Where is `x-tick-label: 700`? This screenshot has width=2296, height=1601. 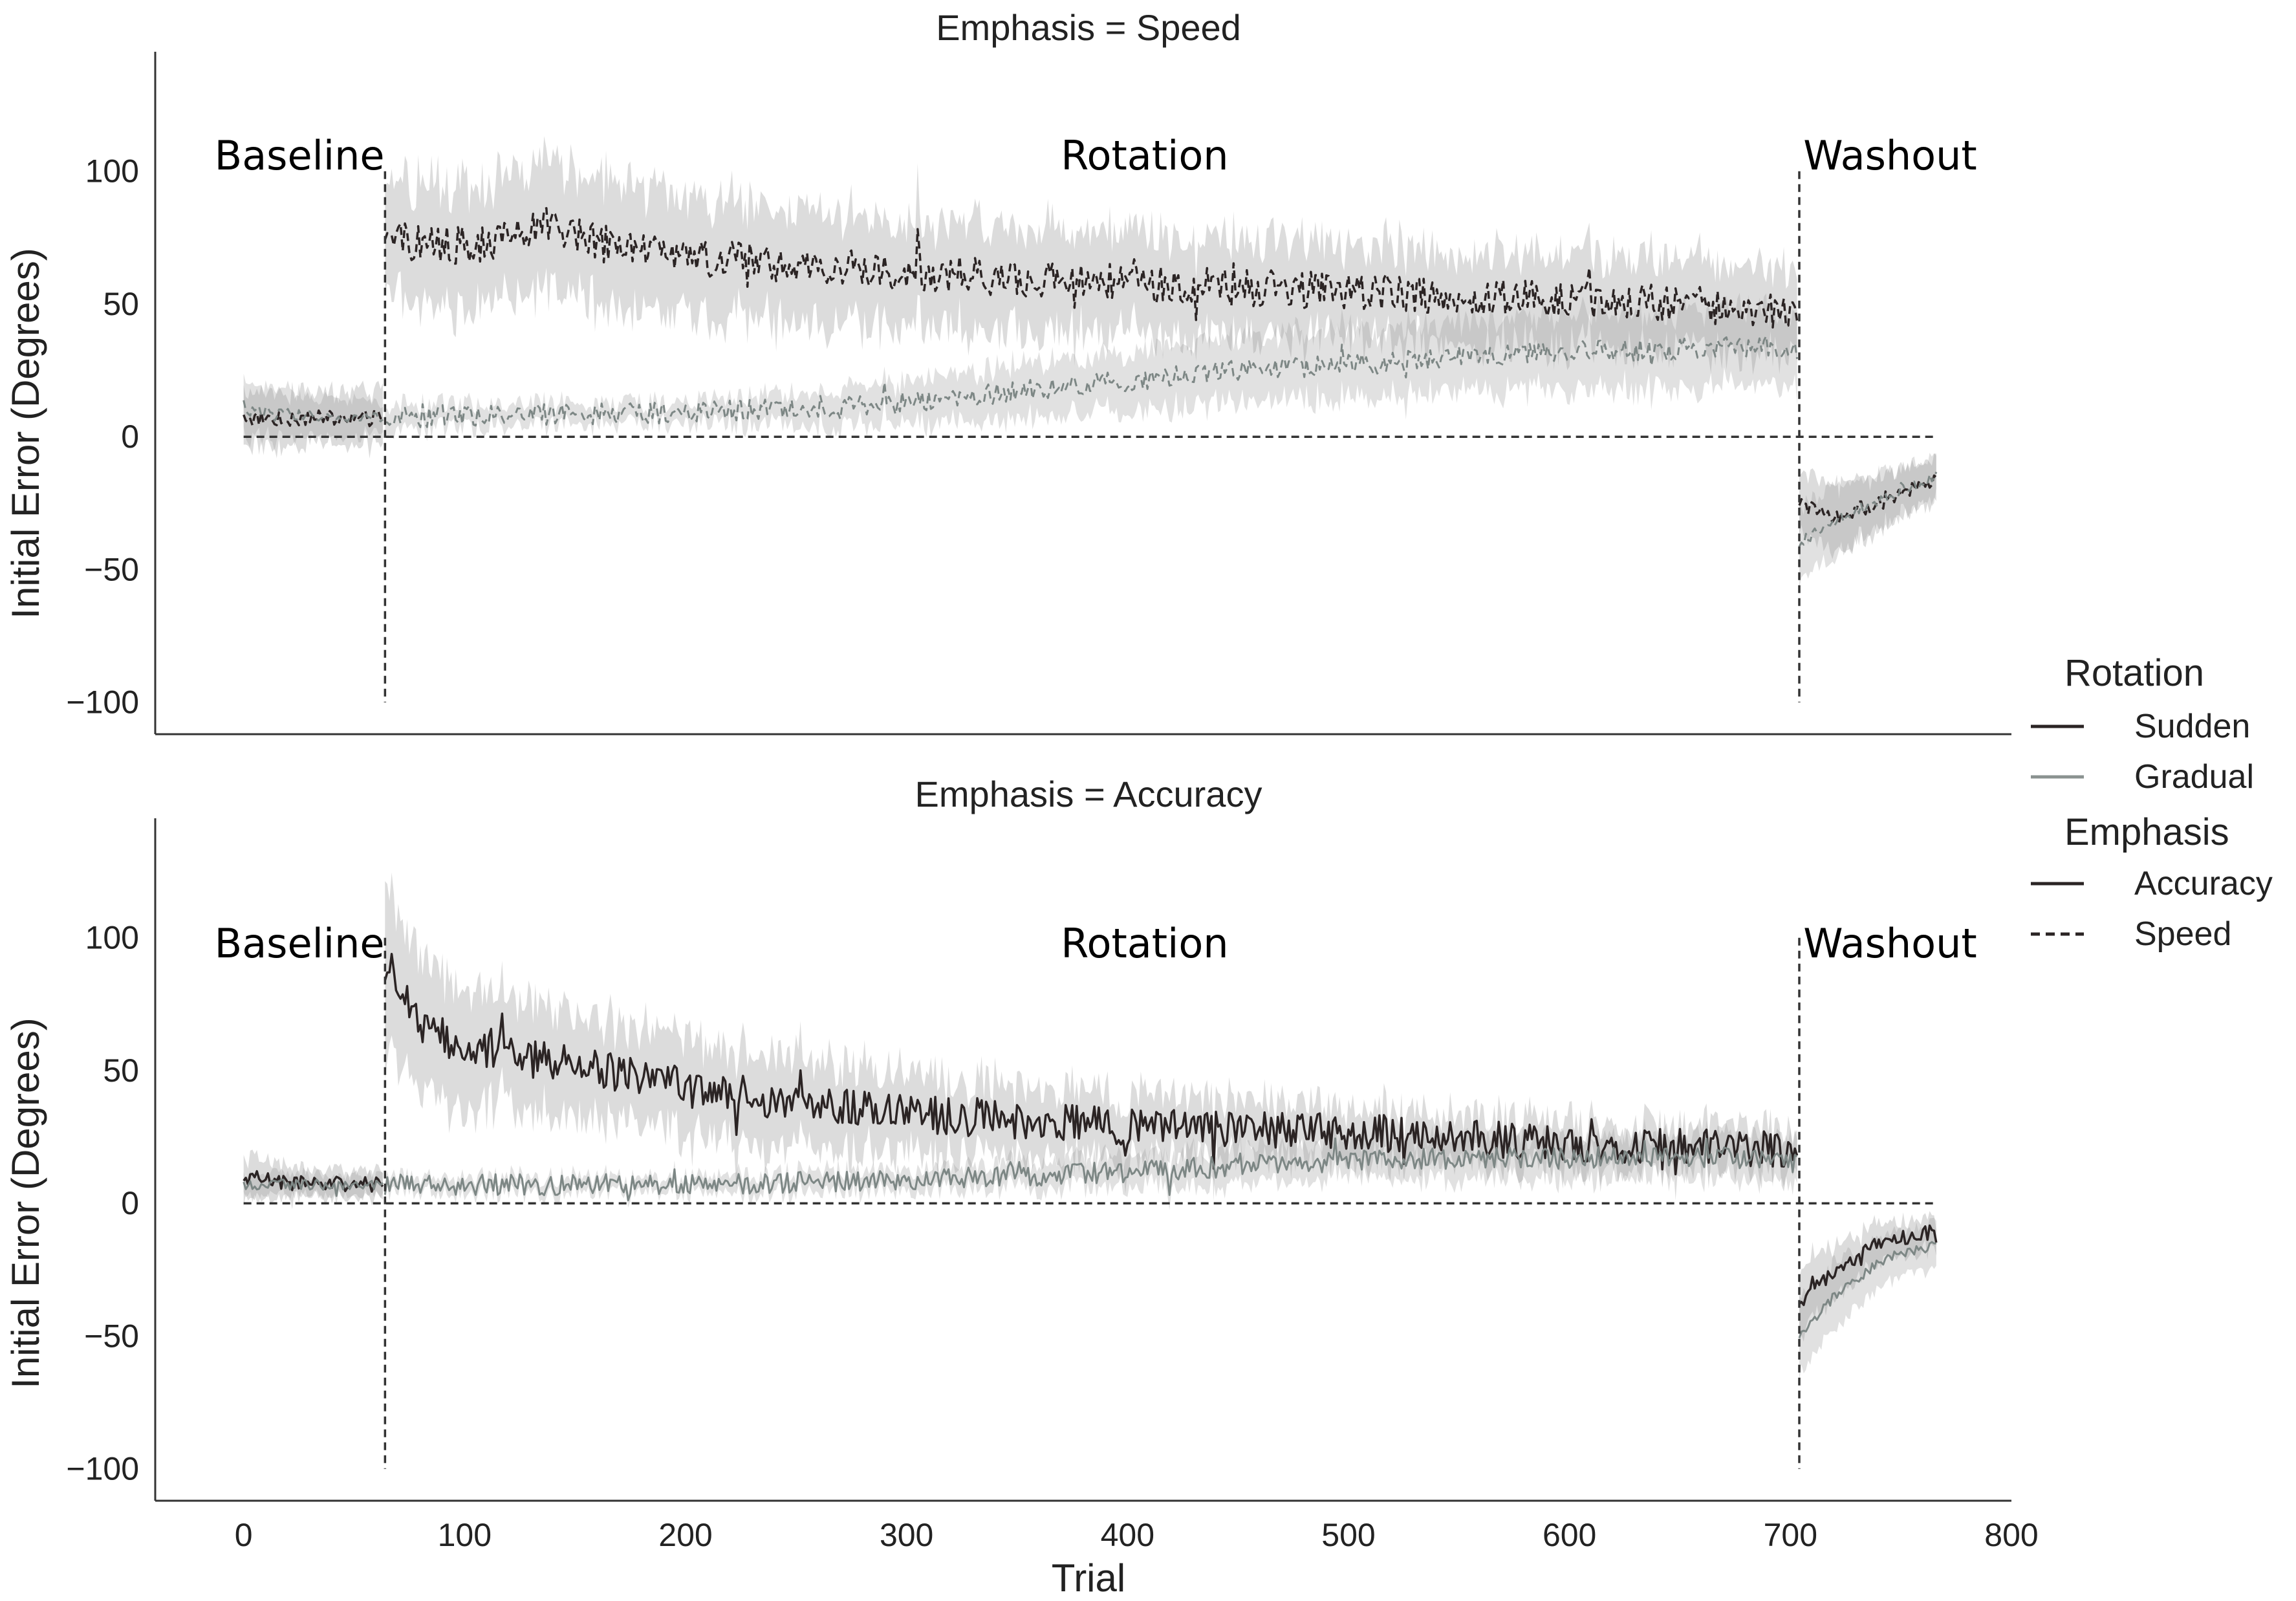
x-tick-label: 700 is located at coordinates (1790, 1535).